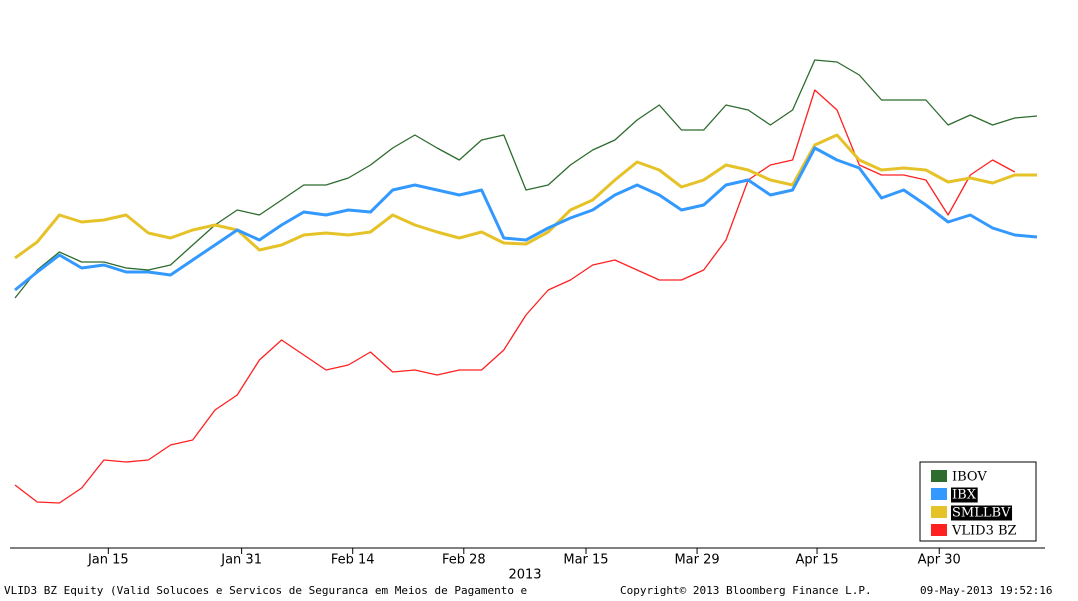 This screenshot has height=601, width=1078. I want to click on footer-copyright: Copyright© 2013 Bloomberg Finance L.P., so click(746, 590).